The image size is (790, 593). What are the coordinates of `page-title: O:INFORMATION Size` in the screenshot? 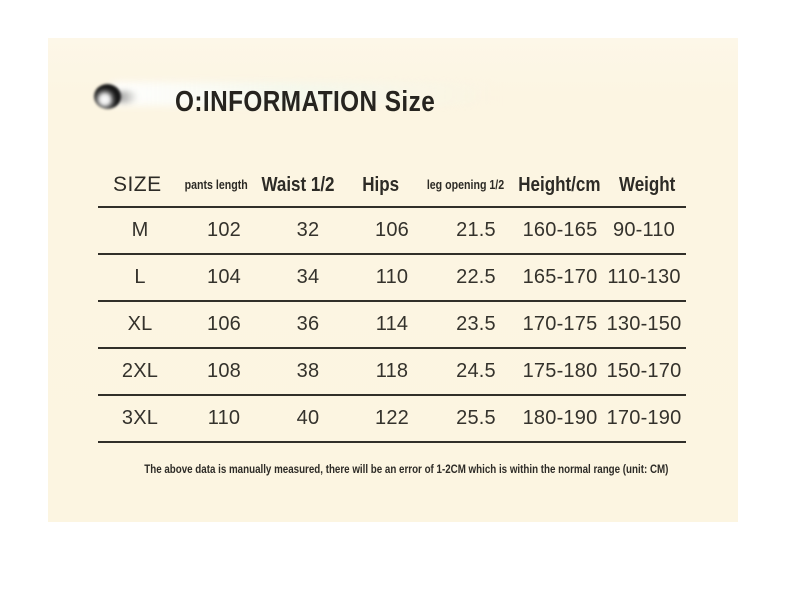 It's located at (305, 102).